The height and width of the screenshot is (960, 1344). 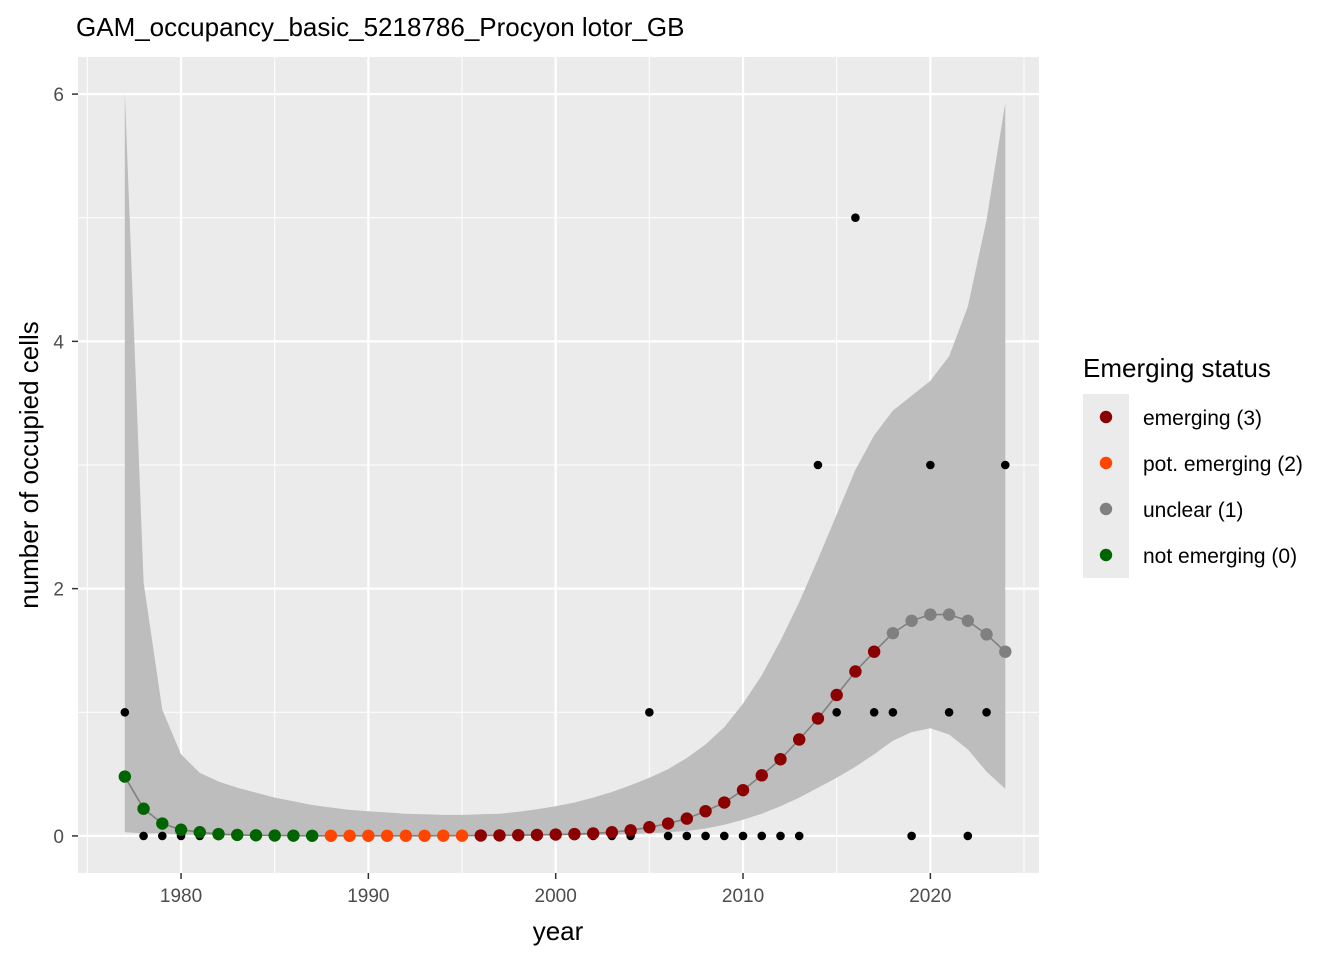 What do you see at coordinates (1223, 464) in the screenshot?
I see `legend-label: pot. emerging (2)` at bounding box center [1223, 464].